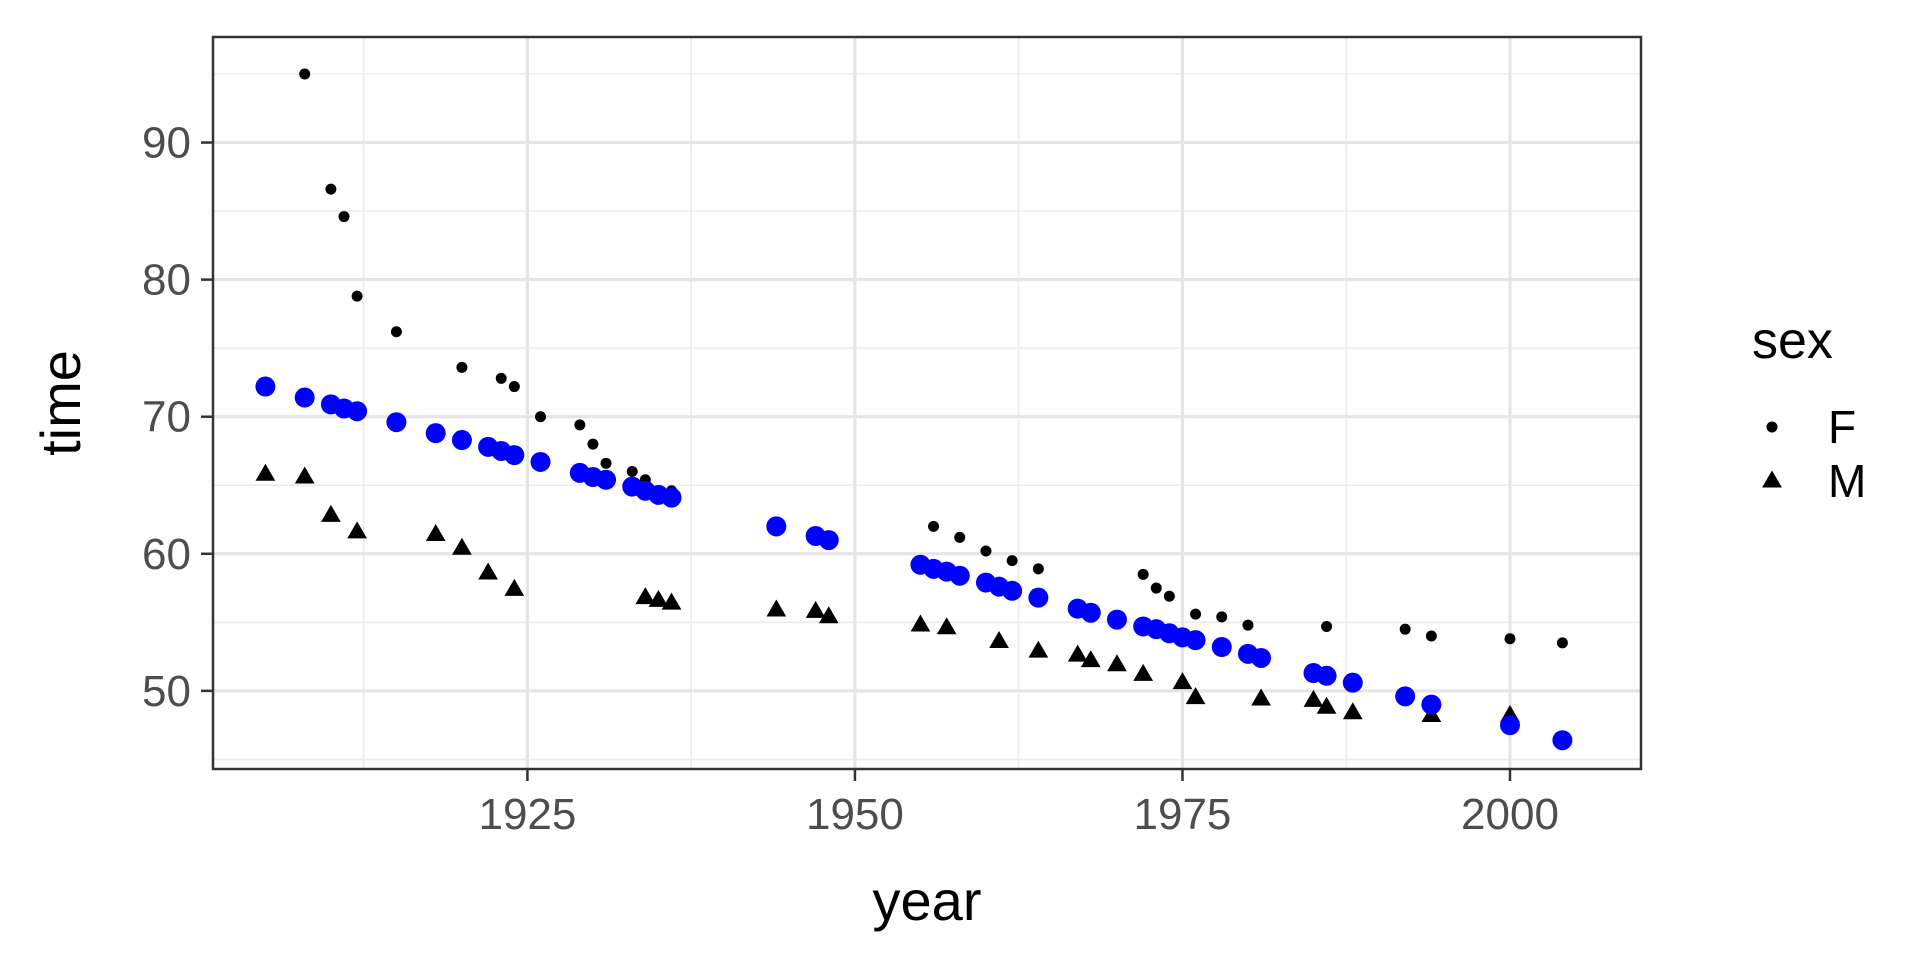 The image size is (1920, 960). I want to click on circle-legend-key, so click(1772, 427).